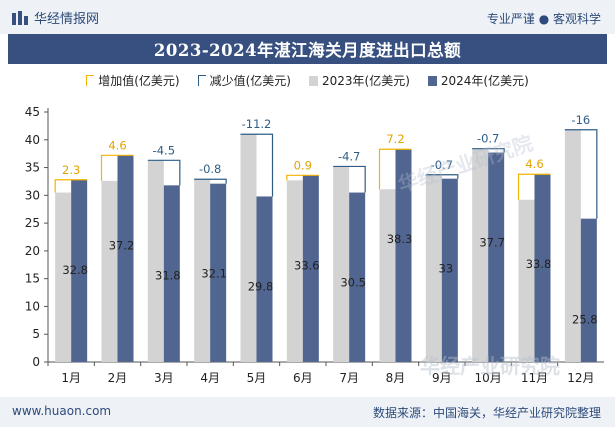 The height and width of the screenshot is (427, 615). I want to click on y-tick-label: 45, so click(32, 112).